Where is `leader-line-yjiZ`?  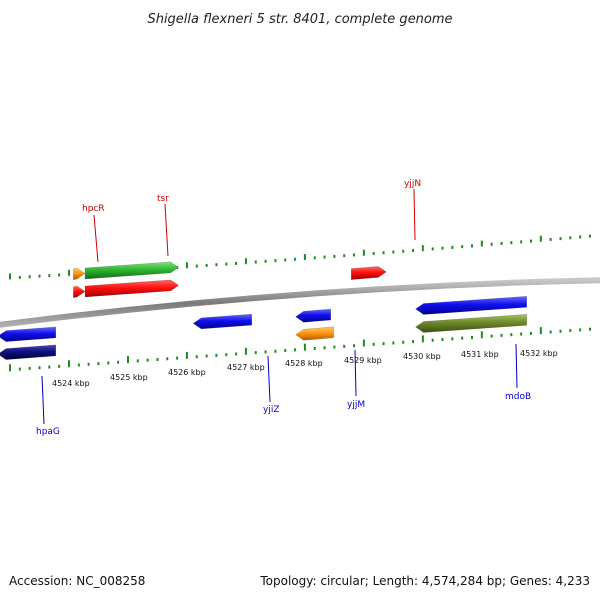 leader-line-yjiZ is located at coordinates (269, 379).